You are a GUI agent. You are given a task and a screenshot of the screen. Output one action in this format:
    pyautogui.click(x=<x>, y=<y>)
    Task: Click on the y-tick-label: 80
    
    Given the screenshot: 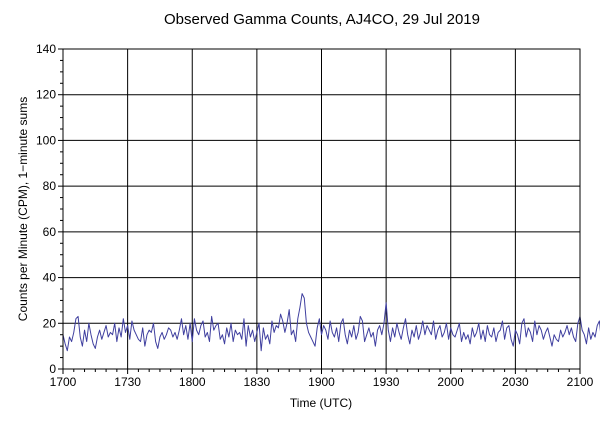 What is the action you would take?
    pyautogui.click(x=50, y=186)
    